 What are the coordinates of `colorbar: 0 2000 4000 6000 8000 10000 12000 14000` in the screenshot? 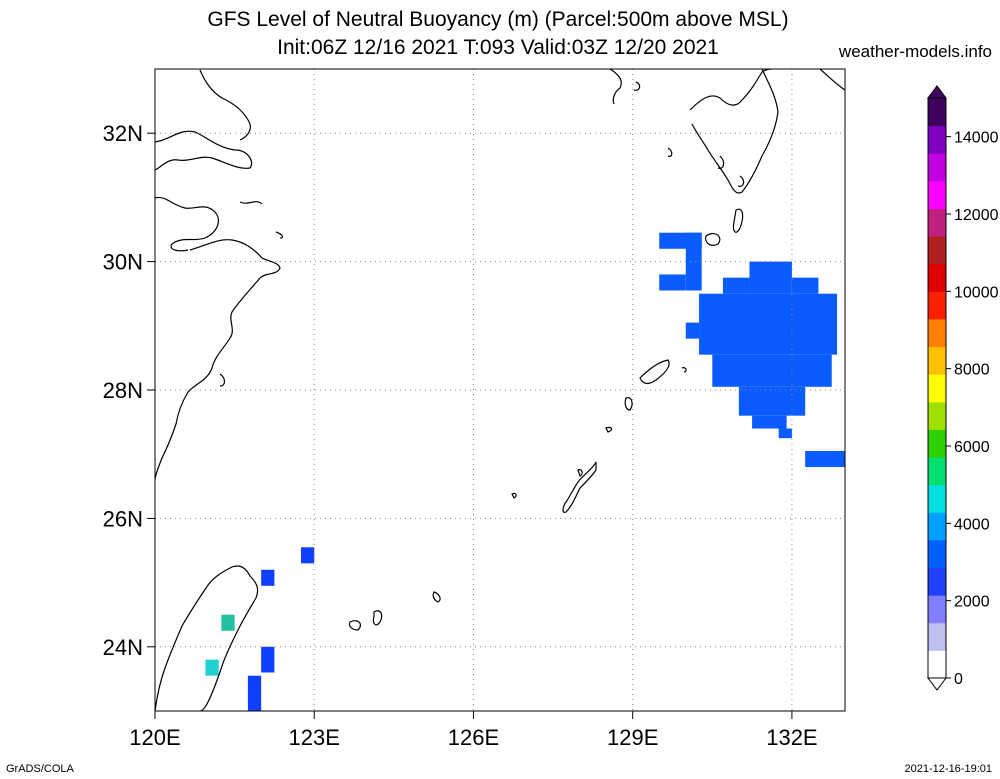 It's located at (963, 388).